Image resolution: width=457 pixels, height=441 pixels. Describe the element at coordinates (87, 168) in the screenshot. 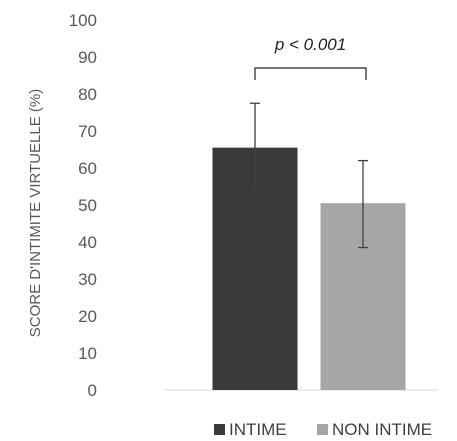

I see `y-tick-label: 60` at that location.